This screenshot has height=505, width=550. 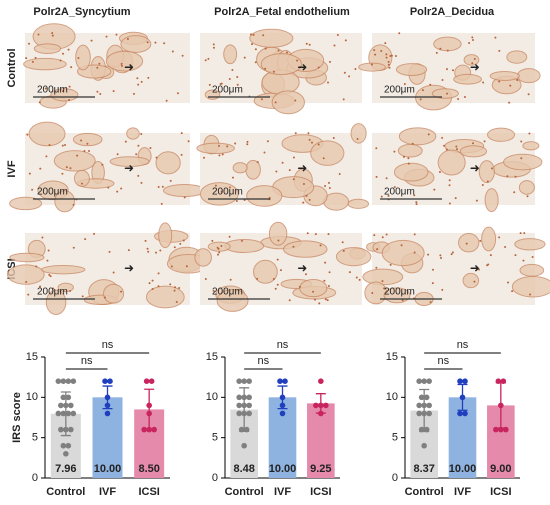 I want to click on y-tick-label: 15, so click(x=32, y=357).